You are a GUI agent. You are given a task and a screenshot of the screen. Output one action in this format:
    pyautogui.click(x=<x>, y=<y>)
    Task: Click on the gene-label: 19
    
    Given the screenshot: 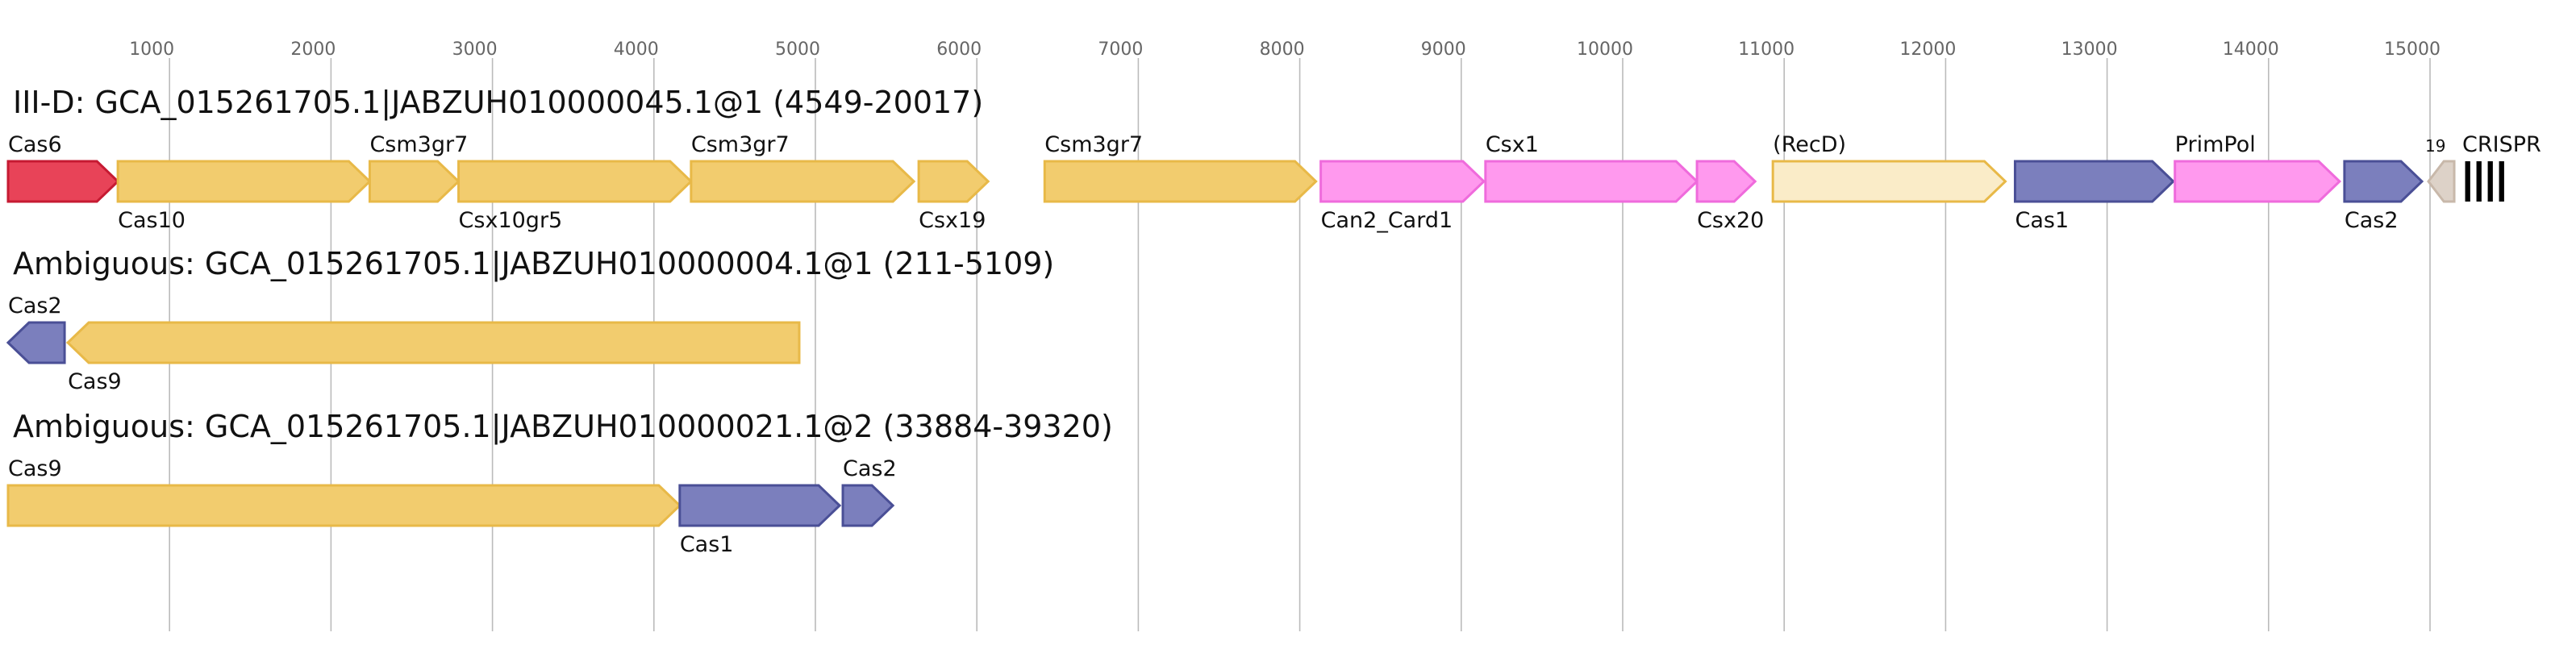 What is the action you would take?
    pyautogui.click(x=2435, y=146)
    